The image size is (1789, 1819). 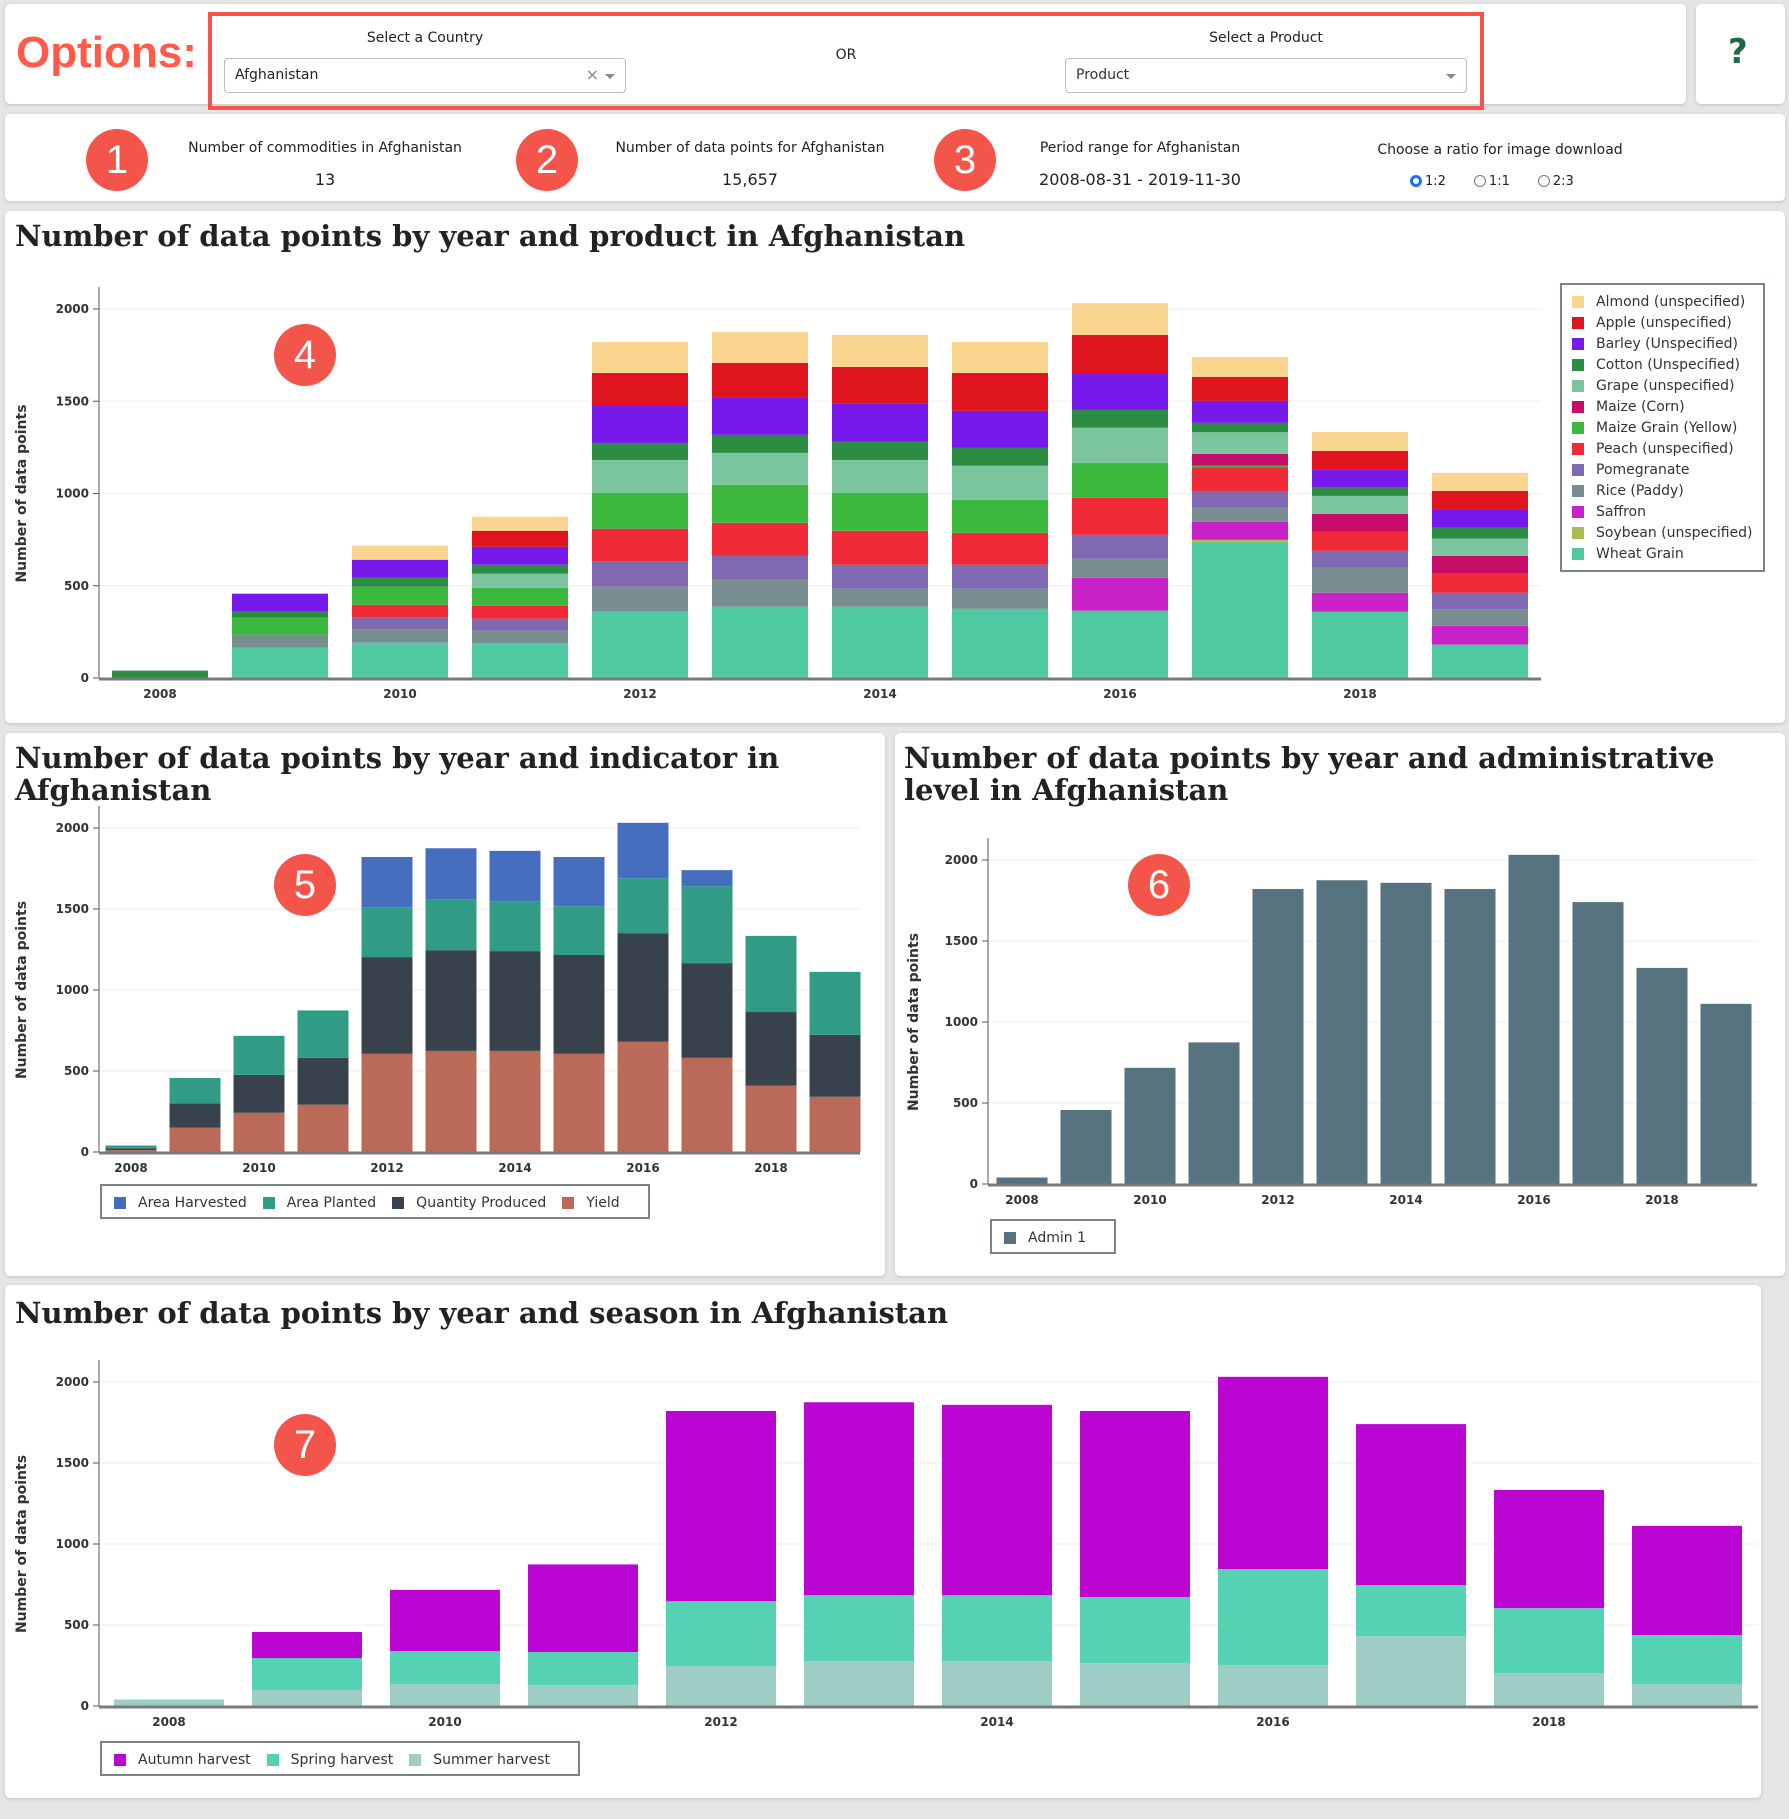 I want to click on bar-segment-wheat-grain-2014, so click(x=880, y=642).